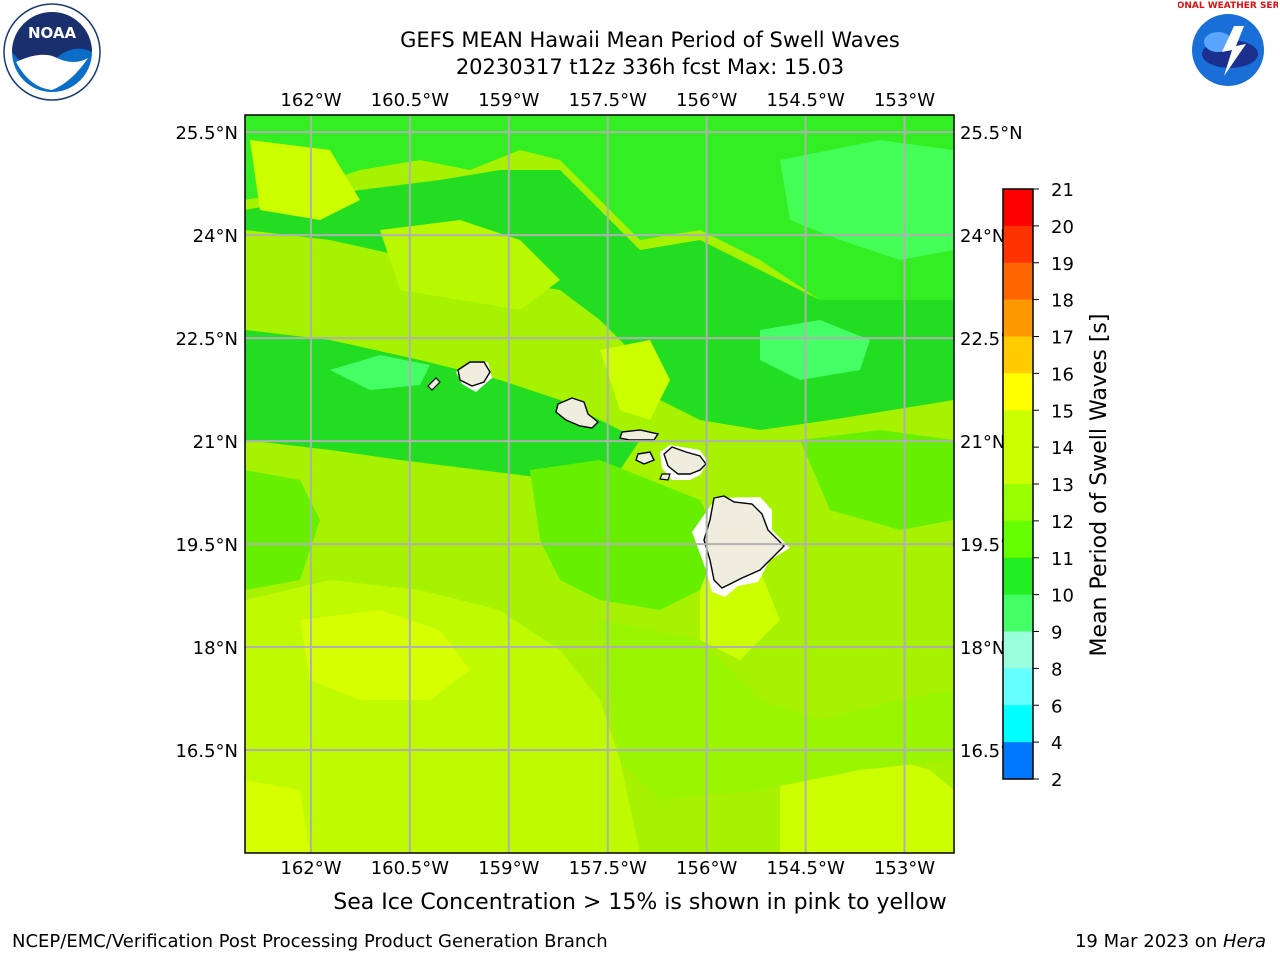 Image resolution: width=1280 pixels, height=960 pixels. What do you see at coordinates (1038, 485) in the screenshot?
I see `colorbar: 21 20 19 18 17 16 15 14 13 12 11 10 9 8 6 4 2` at bounding box center [1038, 485].